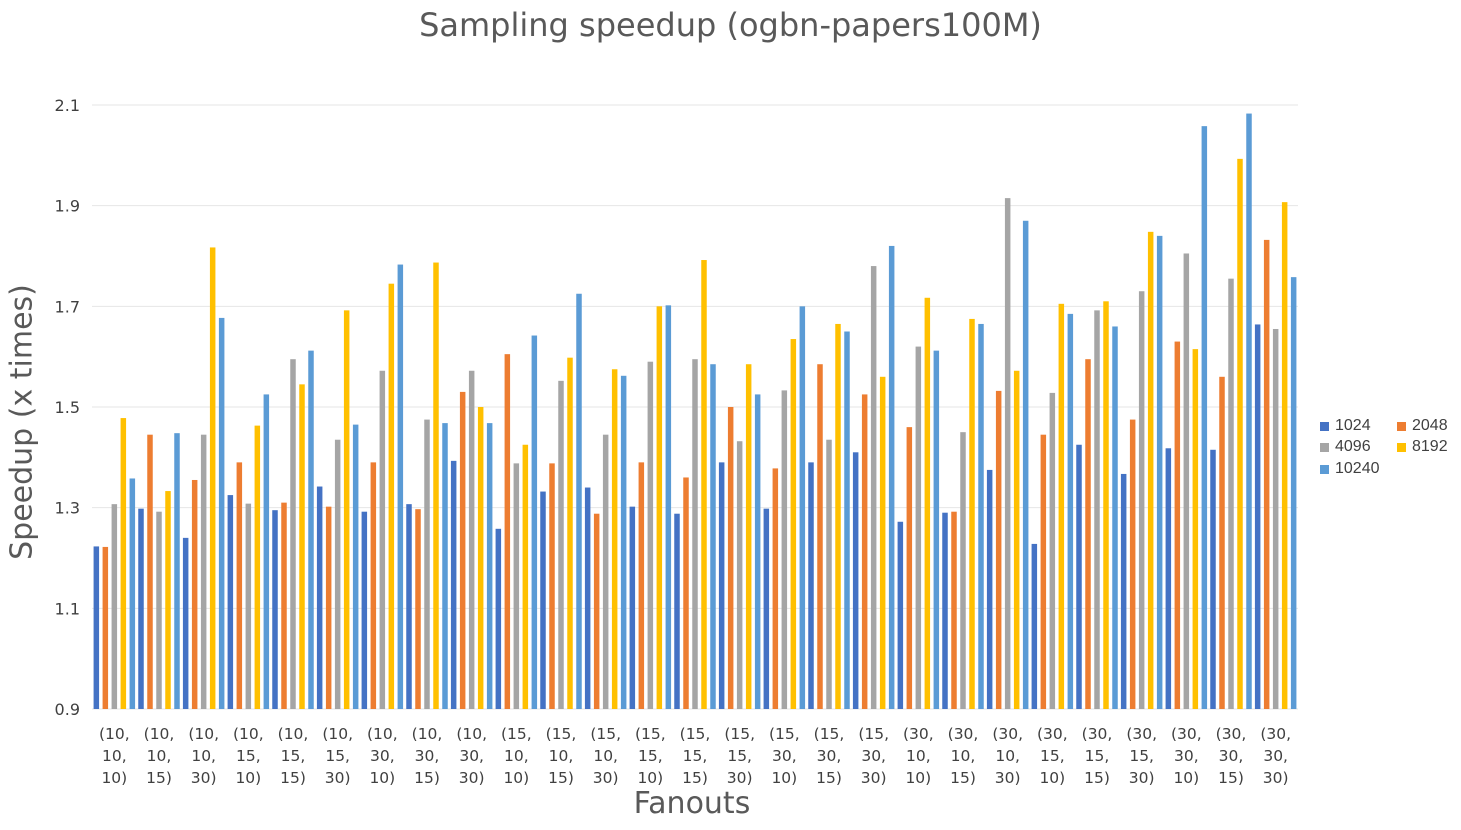  Describe the element at coordinates (22, 422) in the screenshot. I see `y-axis-label: Speedup (x times)` at that location.